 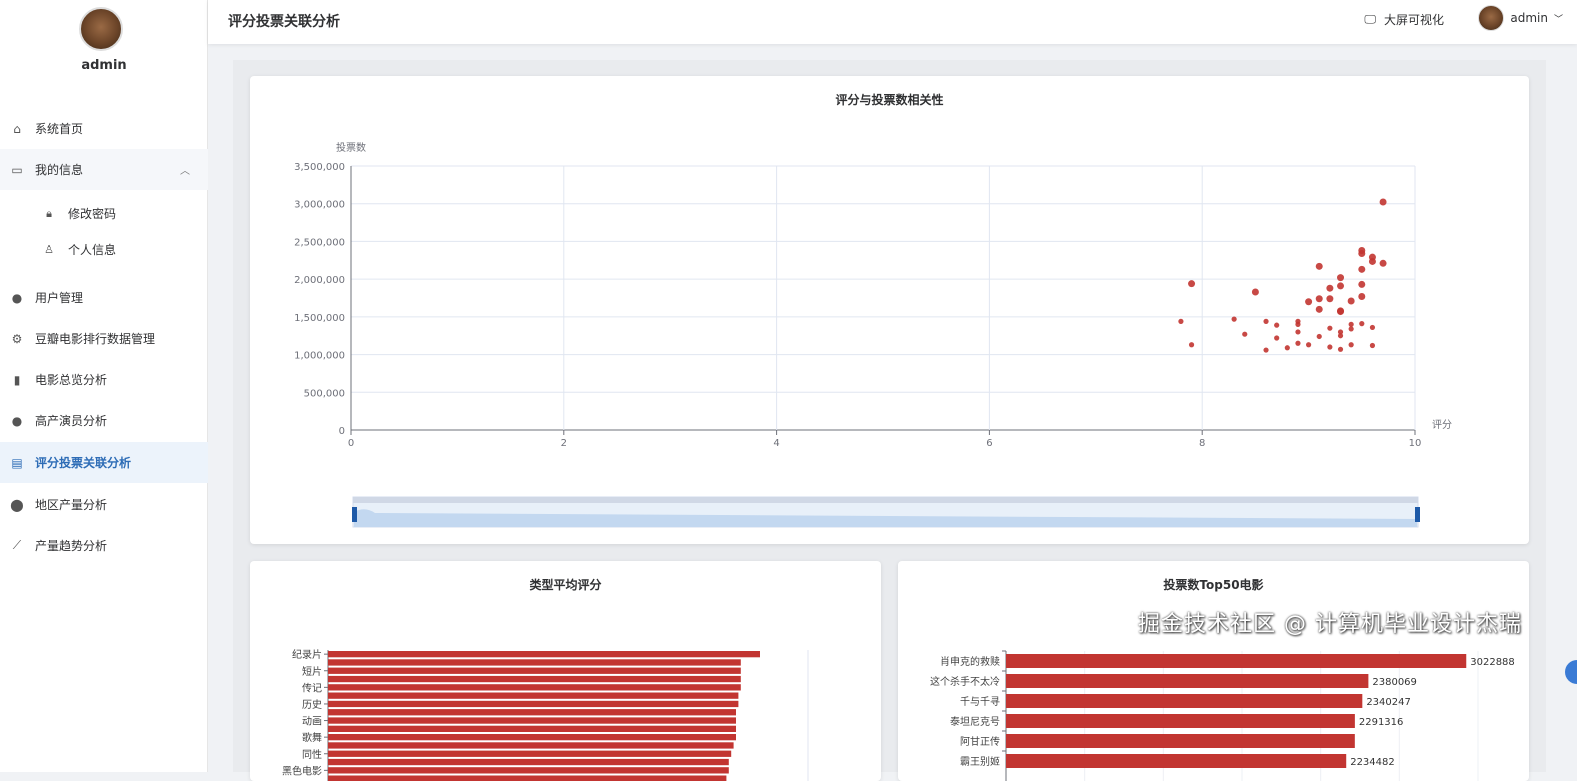 I want to click on bigscreen-label: 大屏可视化, so click(x=1414, y=19).